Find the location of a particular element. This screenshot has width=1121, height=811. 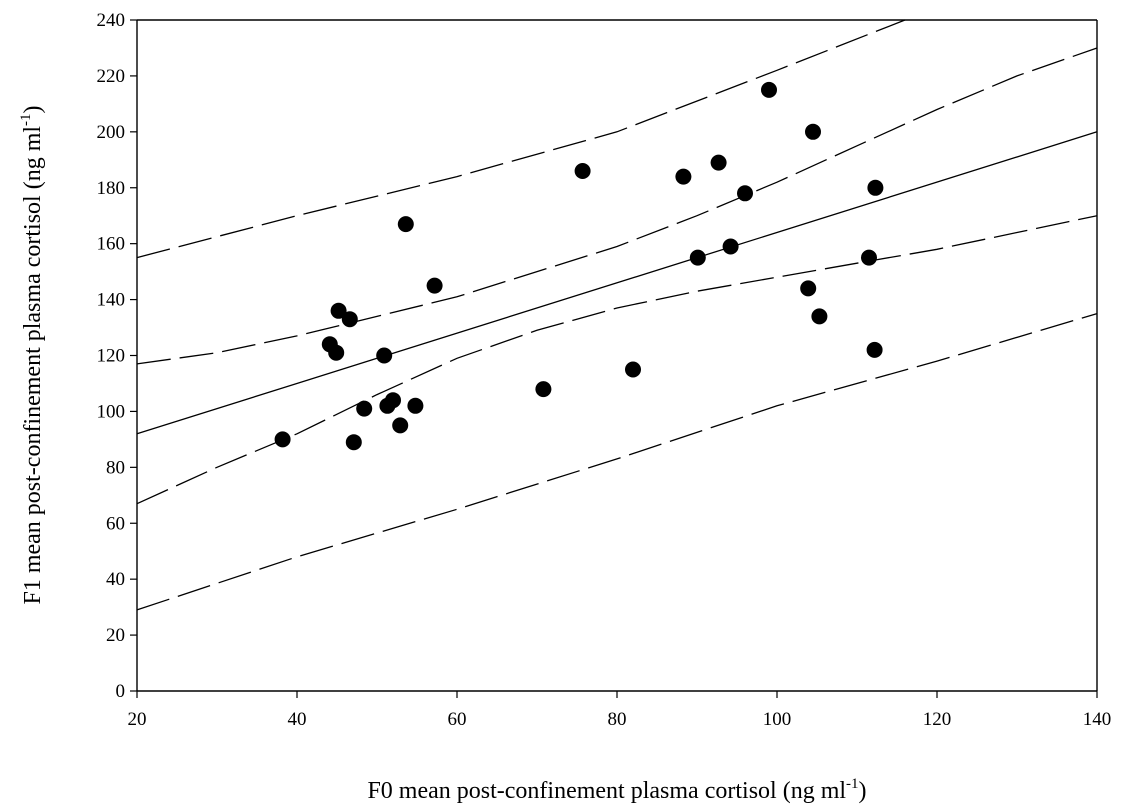

y-tick-label: 200 is located at coordinates (111, 132).